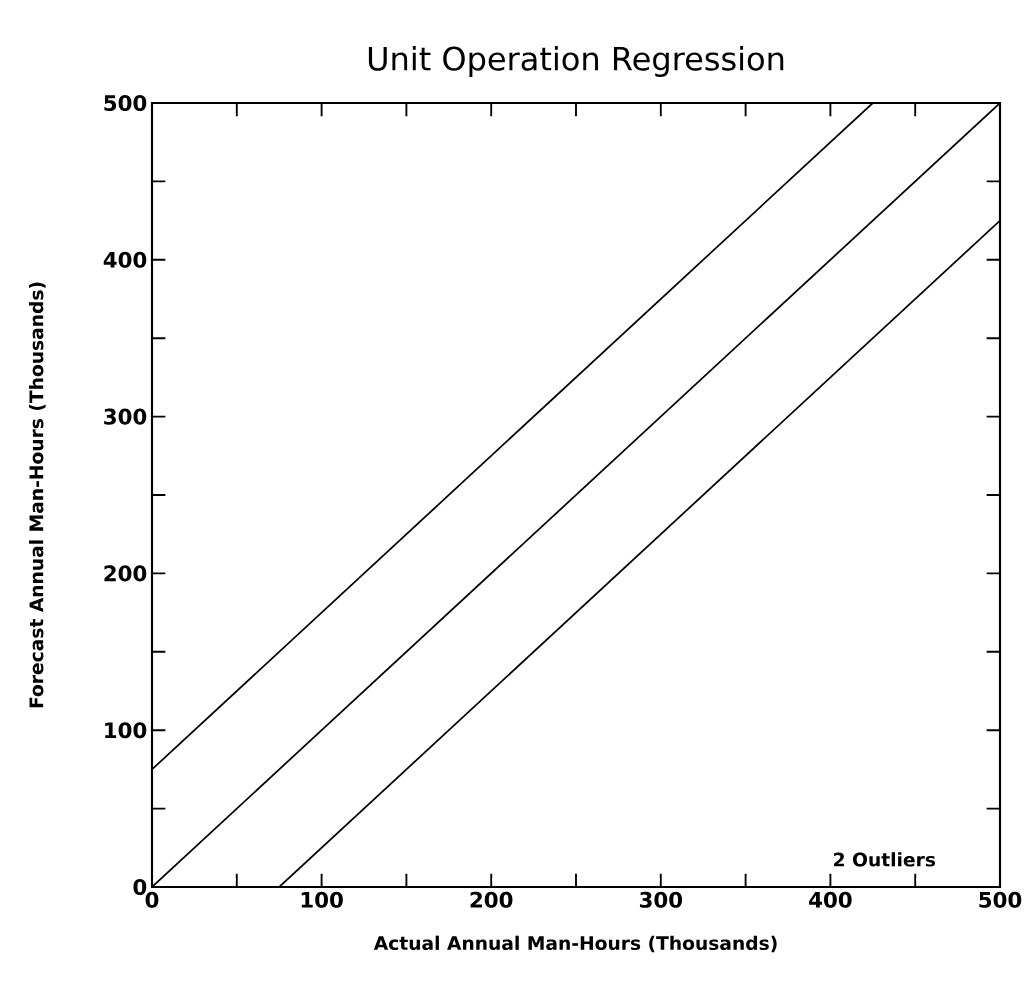 This screenshot has height=990, width=1032. I want to click on y-tick-label: 300, so click(125, 416).